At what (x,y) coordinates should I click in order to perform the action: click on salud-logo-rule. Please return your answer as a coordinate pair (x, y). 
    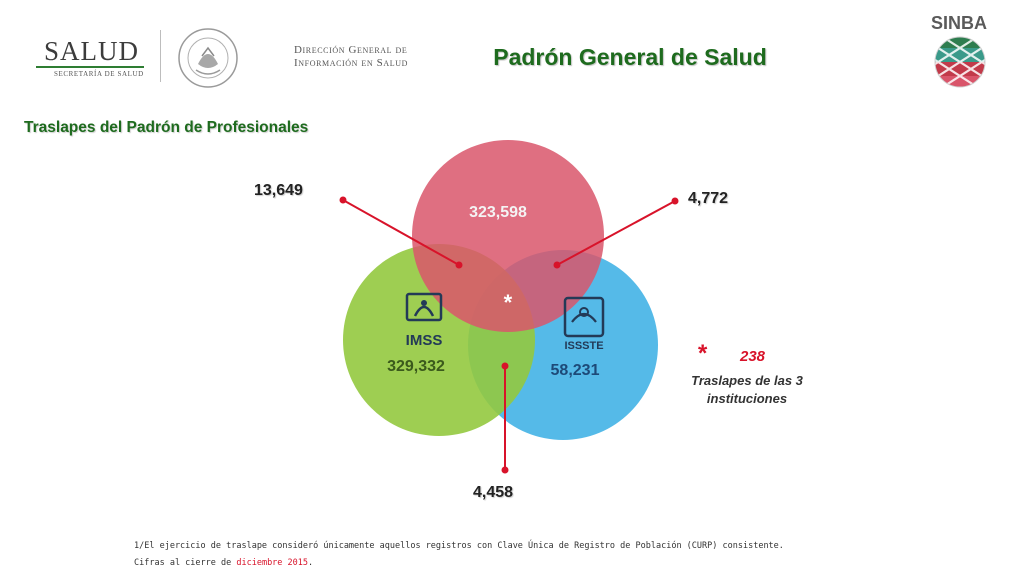
    Looking at the image, I should click on (90, 67).